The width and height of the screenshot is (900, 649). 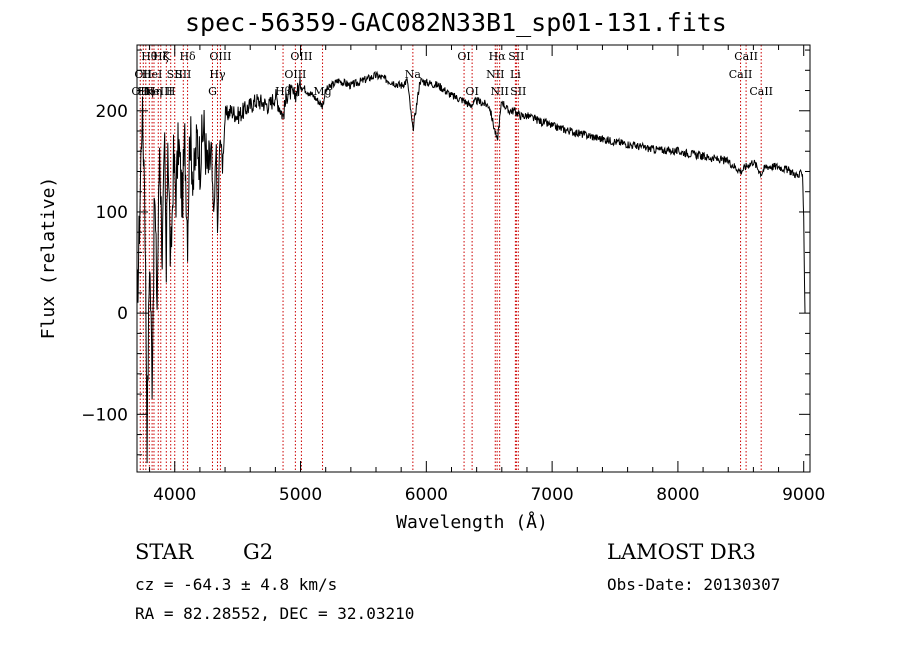 I want to click on line-marker-label: Hγ, so click(x=217, y=74).